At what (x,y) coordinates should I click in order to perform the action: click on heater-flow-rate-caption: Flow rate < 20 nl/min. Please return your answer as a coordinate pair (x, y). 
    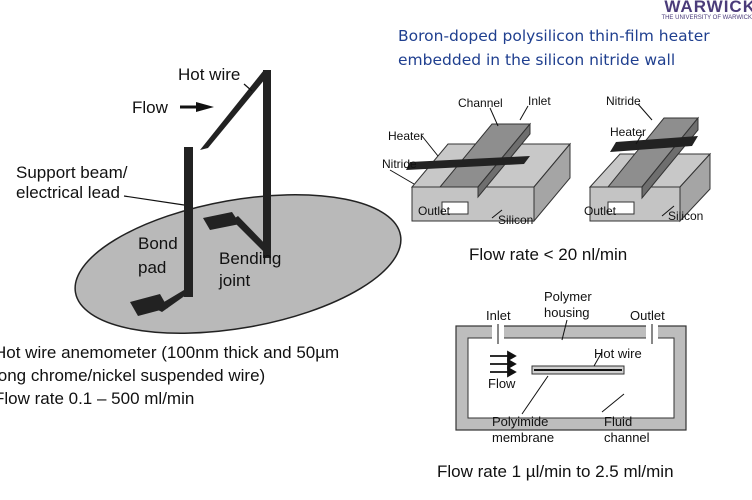
    Looking at the image, I should click on (548, 254).